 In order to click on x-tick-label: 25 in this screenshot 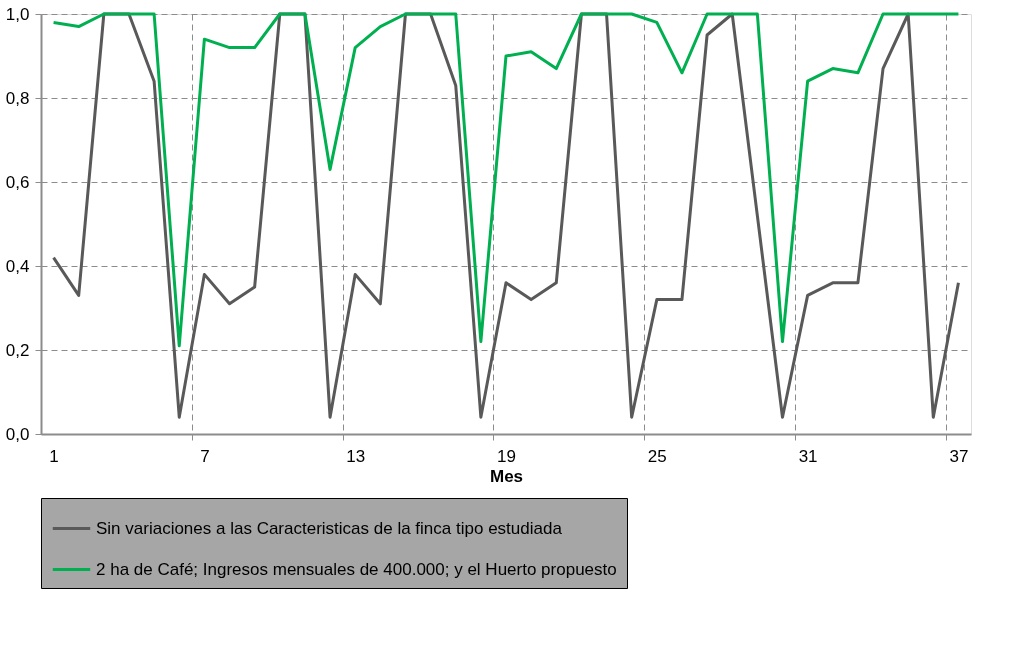, I will do `click(657, 456)`.